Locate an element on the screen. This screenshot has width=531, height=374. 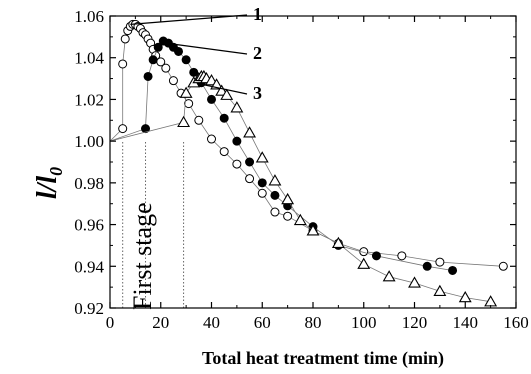
series-3-leader-line is located at coordinates (225, 89).